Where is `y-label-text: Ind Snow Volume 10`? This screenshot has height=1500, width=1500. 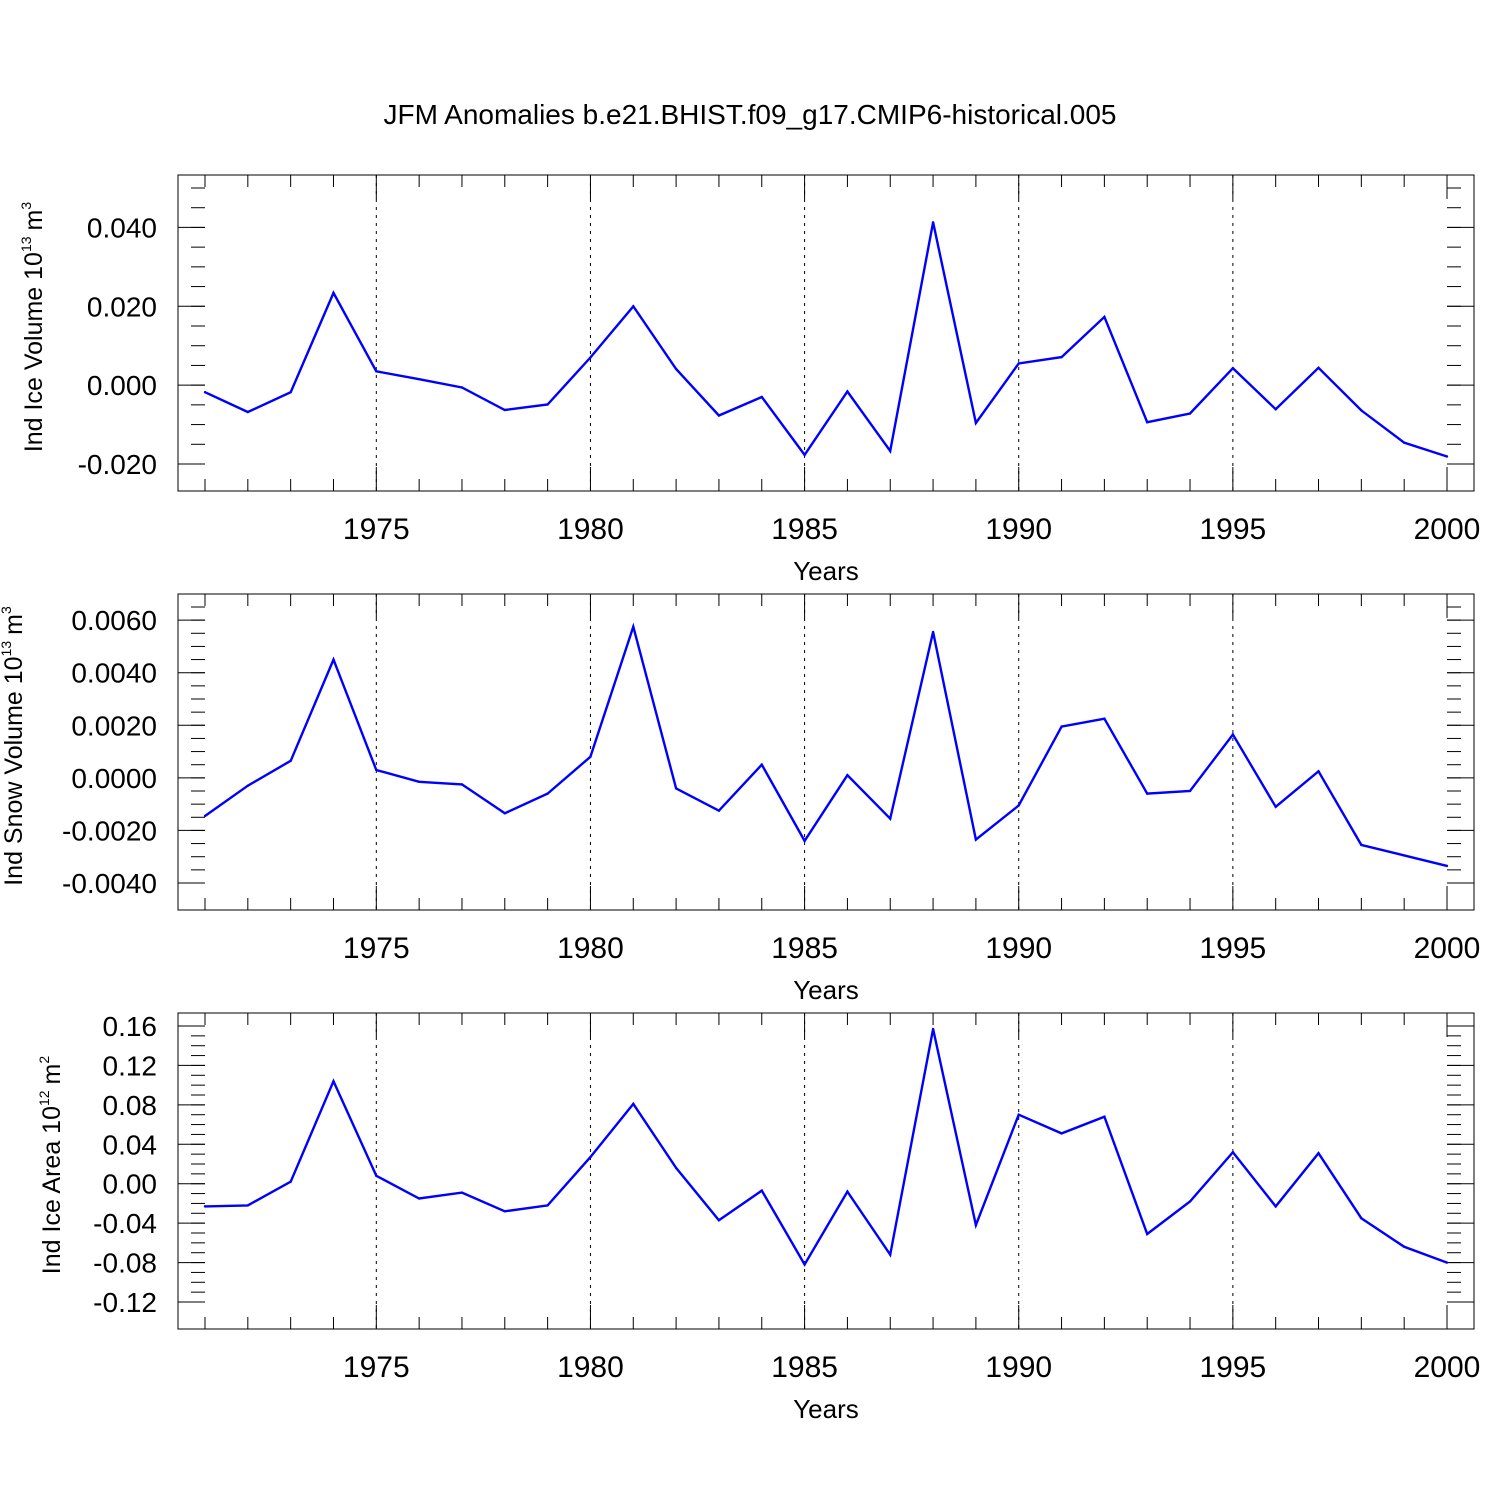 y-label-text: Ind Snow Volume 10 is located at coordinates (14, 770).